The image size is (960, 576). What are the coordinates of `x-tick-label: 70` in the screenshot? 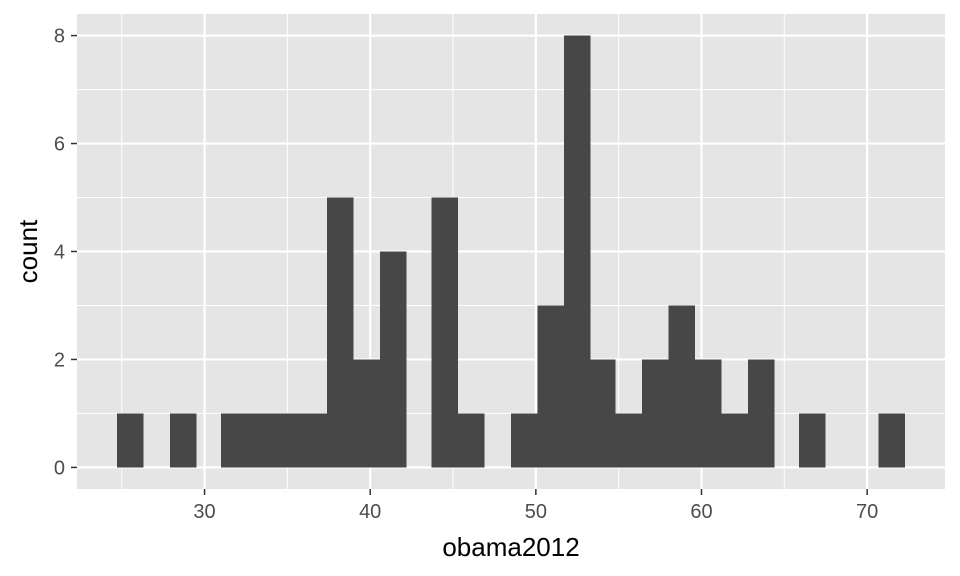 It's located at (867, 512).